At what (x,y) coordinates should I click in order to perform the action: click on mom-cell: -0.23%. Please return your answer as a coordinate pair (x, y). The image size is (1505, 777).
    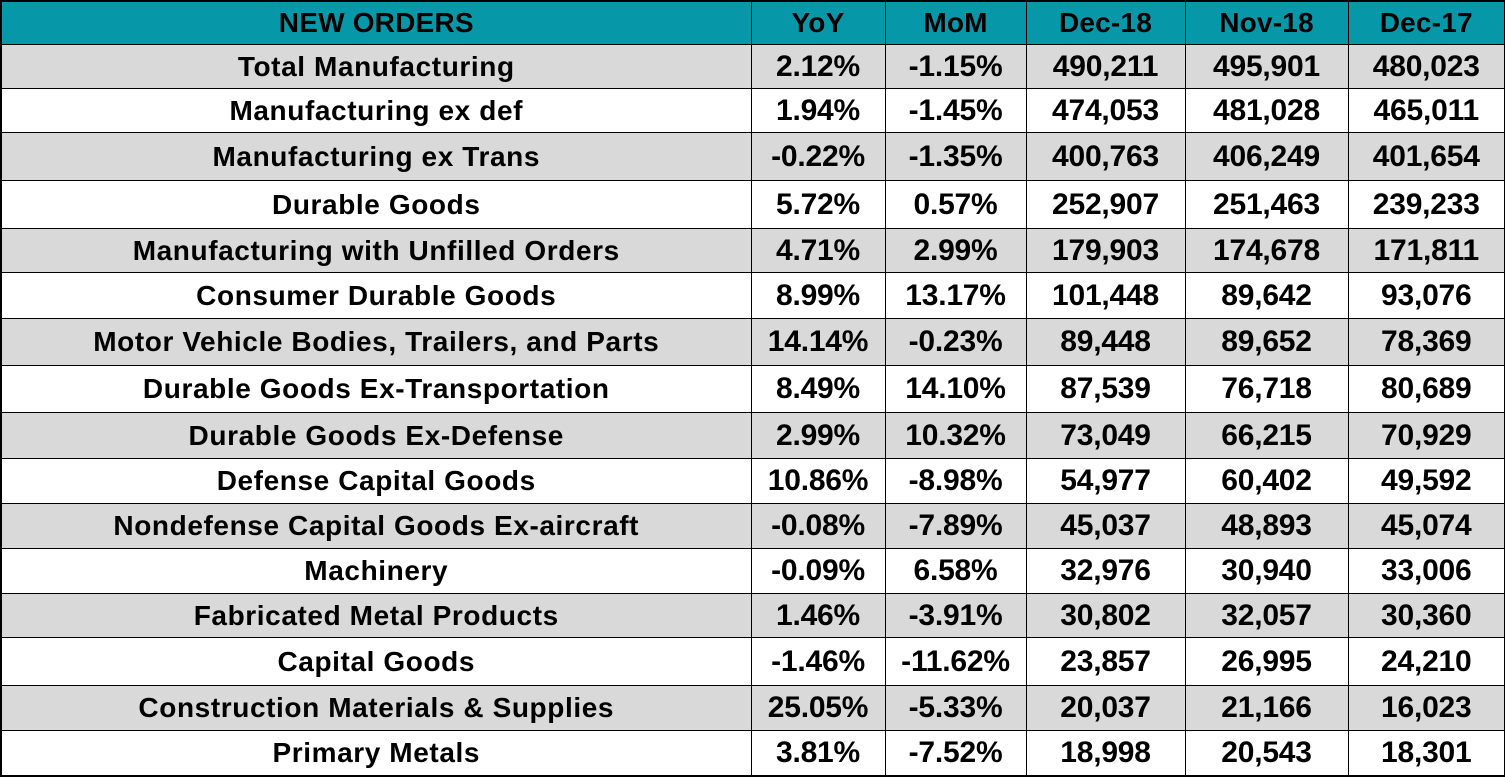
    Looking at the image, I should click on (955, 342).